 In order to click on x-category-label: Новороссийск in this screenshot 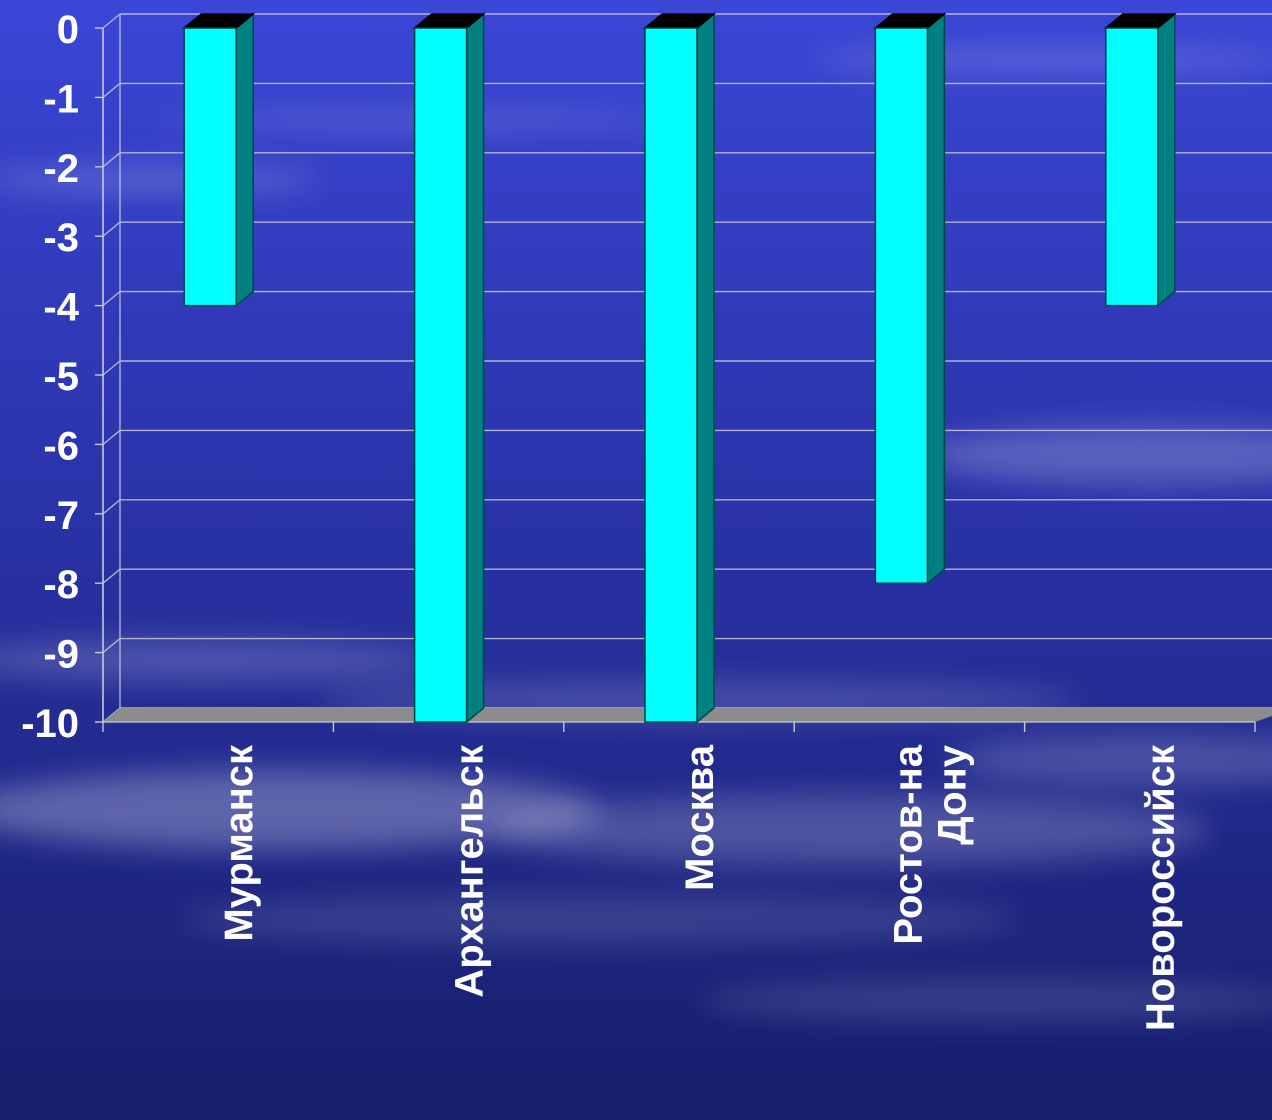, I will do `click(1161, 887)`.